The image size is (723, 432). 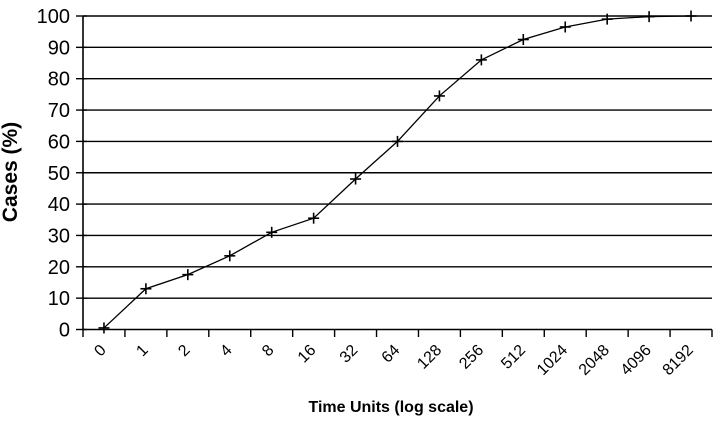 I want to click on x-tick-label: 1, so click(x=142, y=351).